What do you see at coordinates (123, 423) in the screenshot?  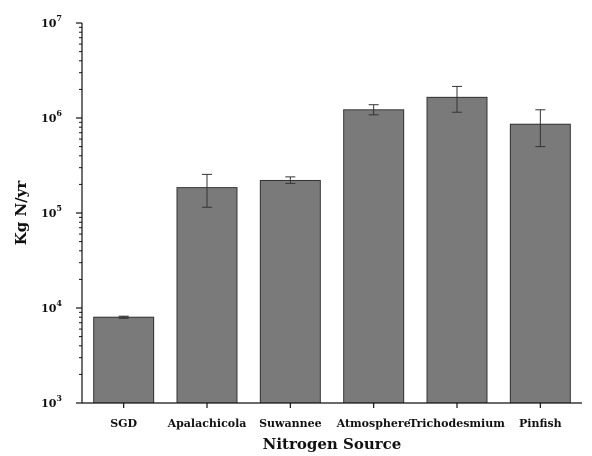 I see `x-tick-label: SGD` at bounding box center [123, 423].